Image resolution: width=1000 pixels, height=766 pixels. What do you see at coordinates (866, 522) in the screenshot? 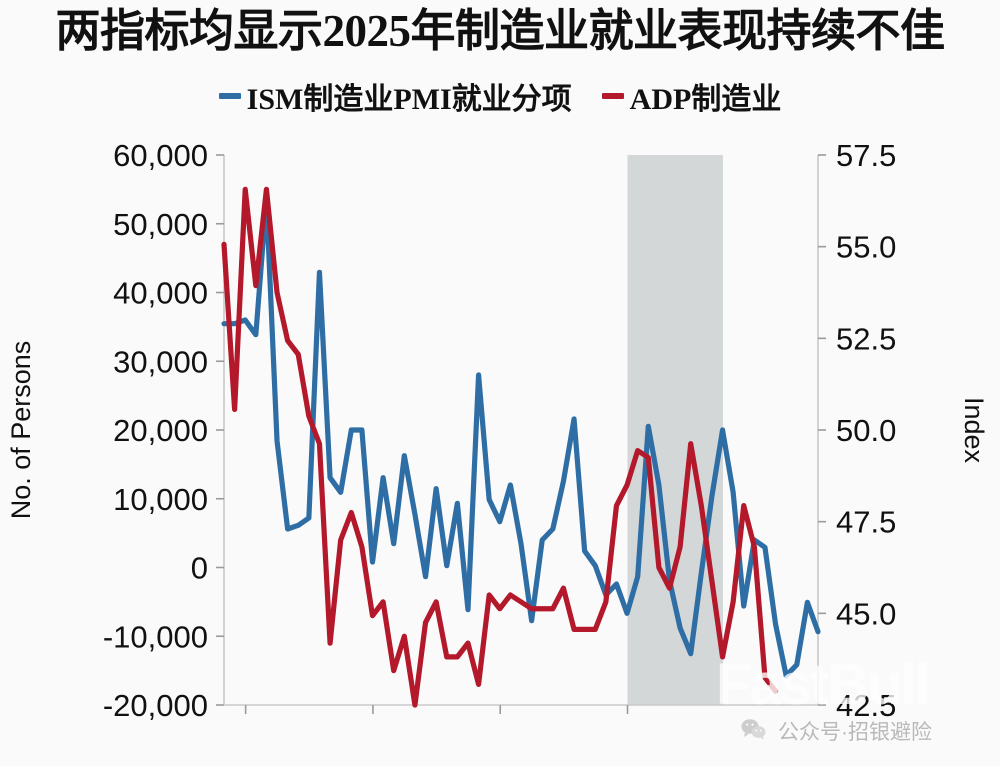
I see `y-tick-label-right: 47.5` at bounding box center [866, 522].